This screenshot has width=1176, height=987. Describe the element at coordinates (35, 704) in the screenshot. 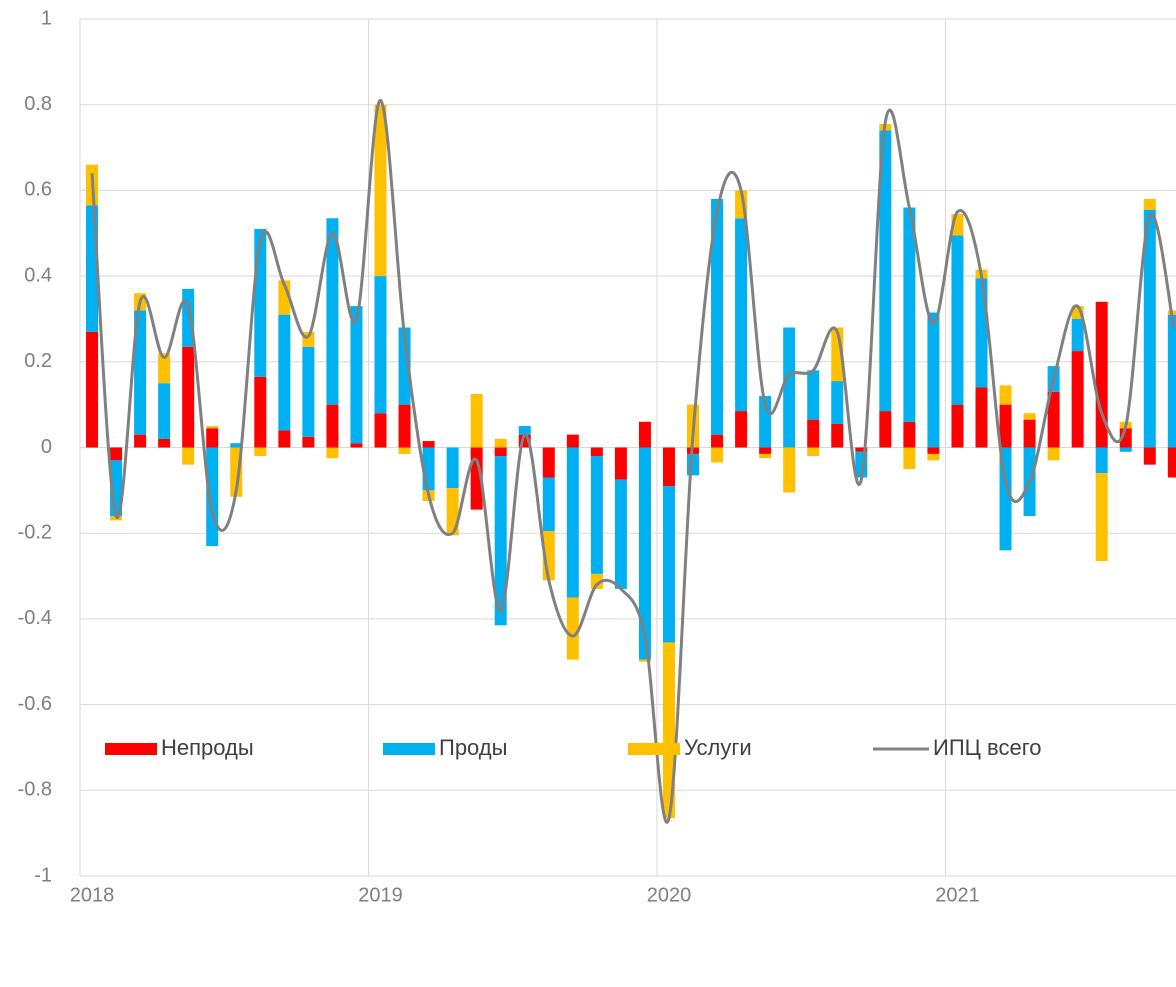

I see `y-tick-label: -0.6` at that location.